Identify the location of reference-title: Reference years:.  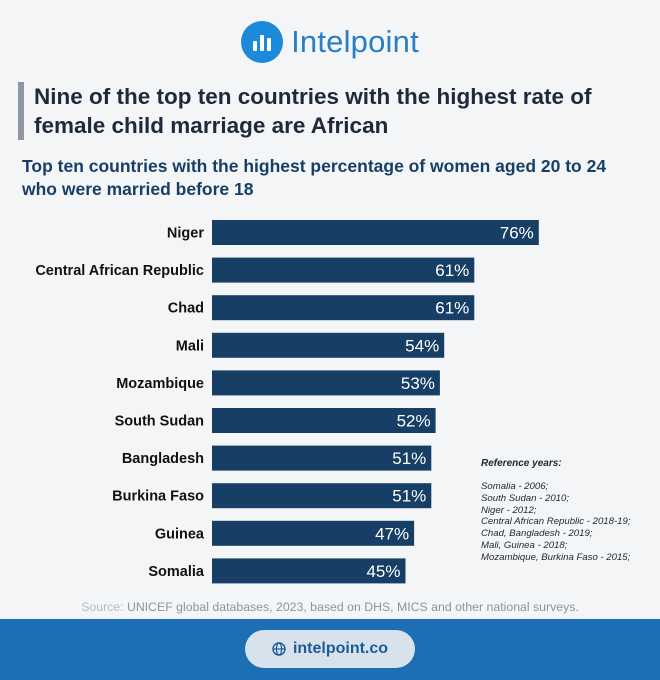
(521, 463).